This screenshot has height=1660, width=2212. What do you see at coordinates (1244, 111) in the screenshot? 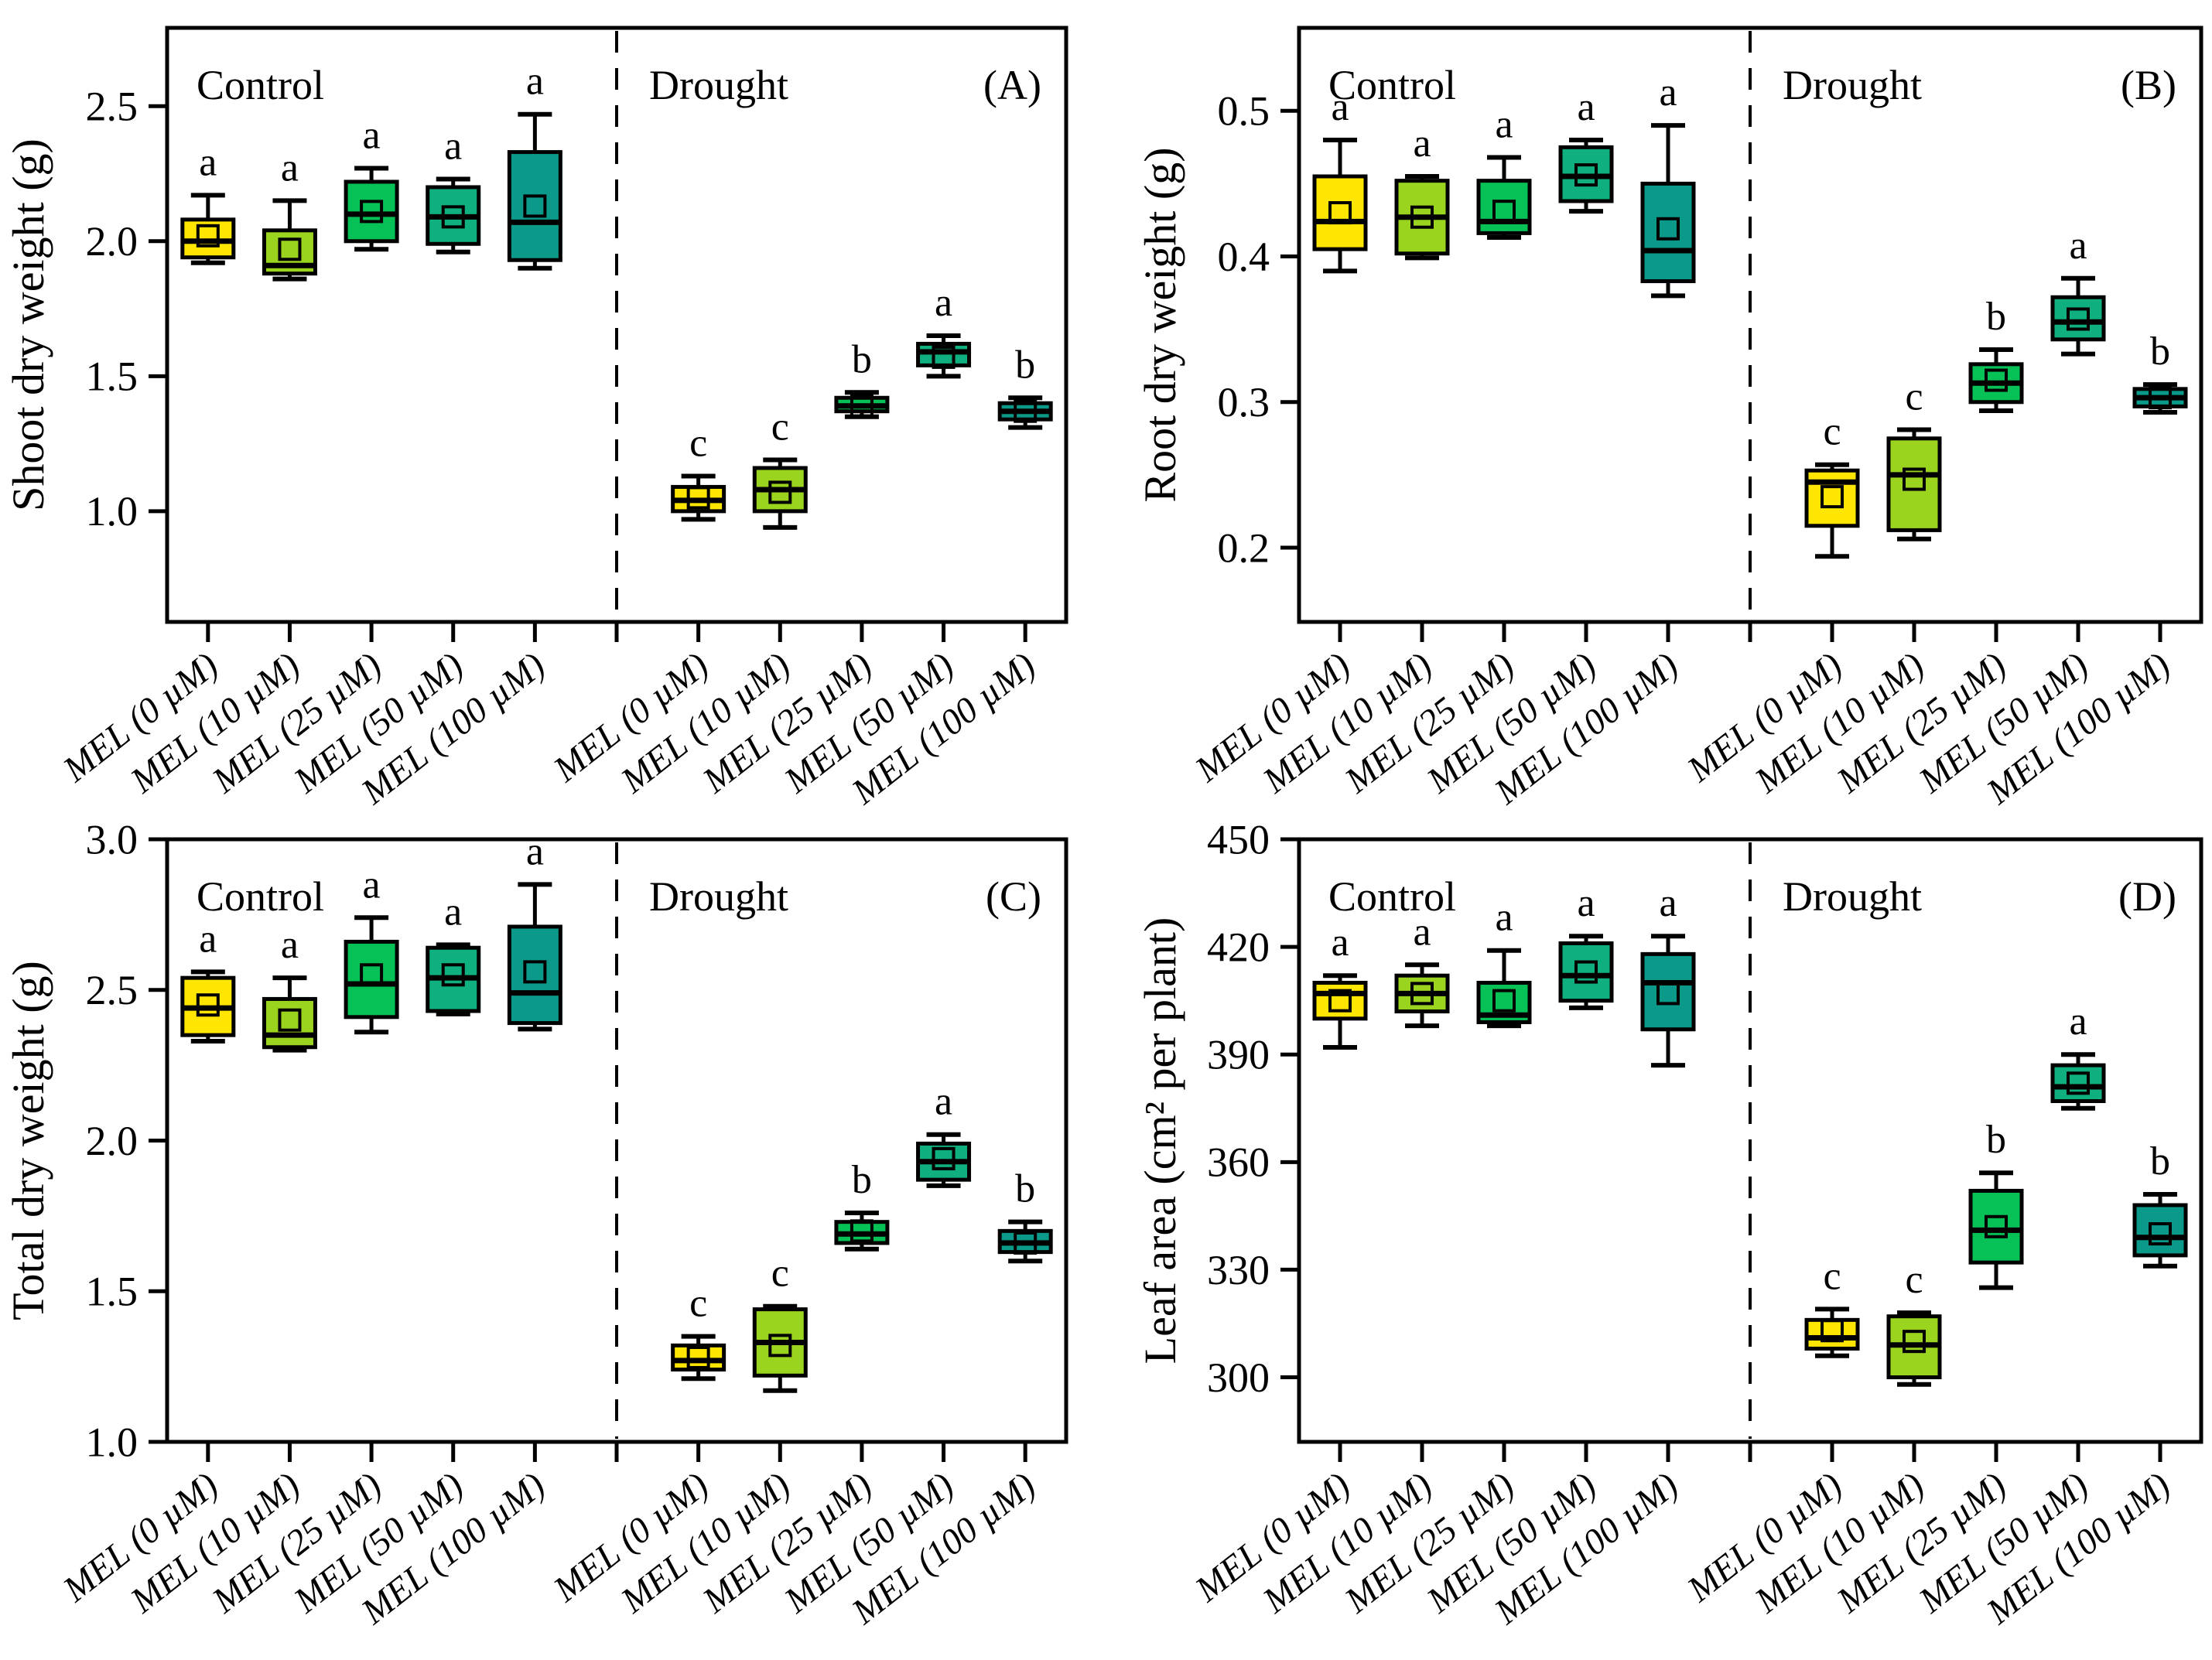
I see `y-tick-label: 0.5` at bounding box center [1244, 111].